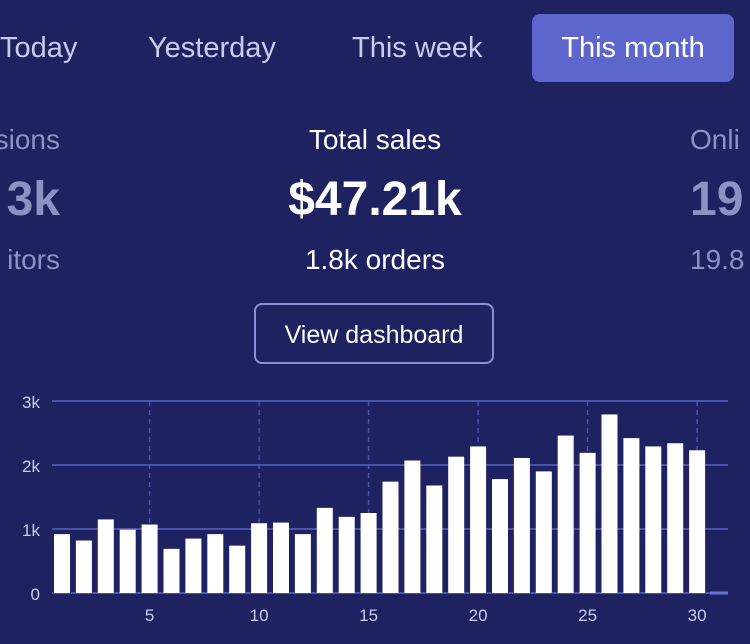 The width and height of the screenshot is (750, 644). I want to click on total-sales-stat-card: Total sales $47.21k 1.8k orders, so click(375, 200).